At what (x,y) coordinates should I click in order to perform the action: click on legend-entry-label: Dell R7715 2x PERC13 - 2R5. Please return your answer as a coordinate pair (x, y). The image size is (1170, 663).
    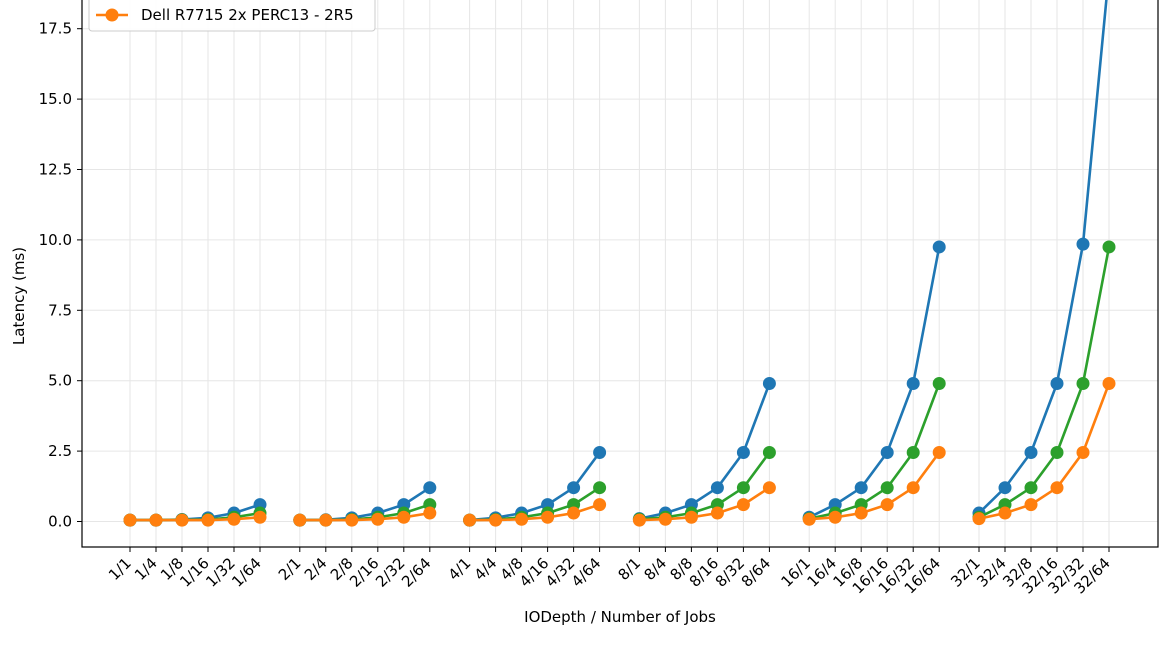
    Looking at the image, I should click on (247, 15).